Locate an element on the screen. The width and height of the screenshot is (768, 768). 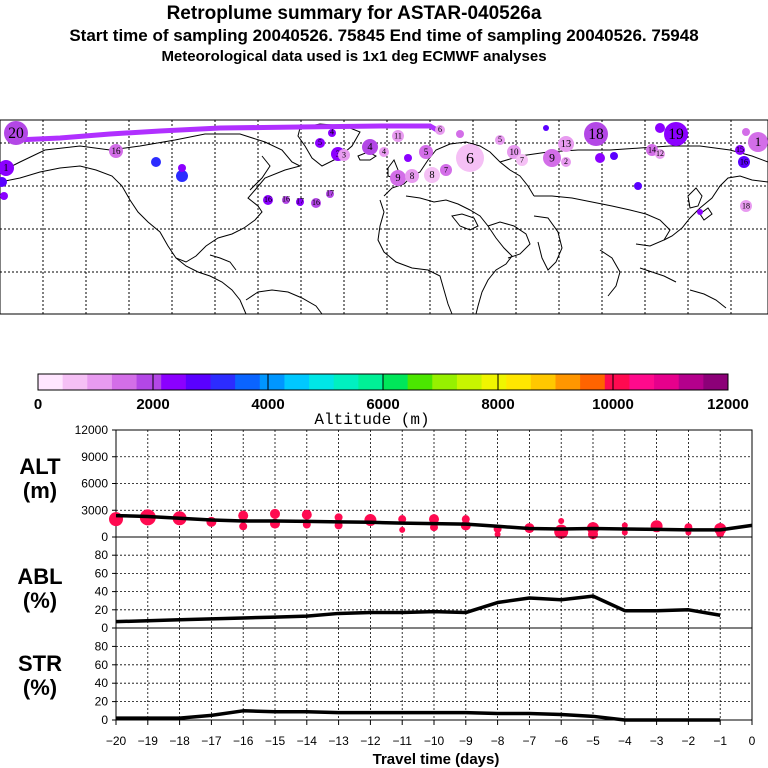
str-y-tick-label: 20 is located at coordinates (102, 702).